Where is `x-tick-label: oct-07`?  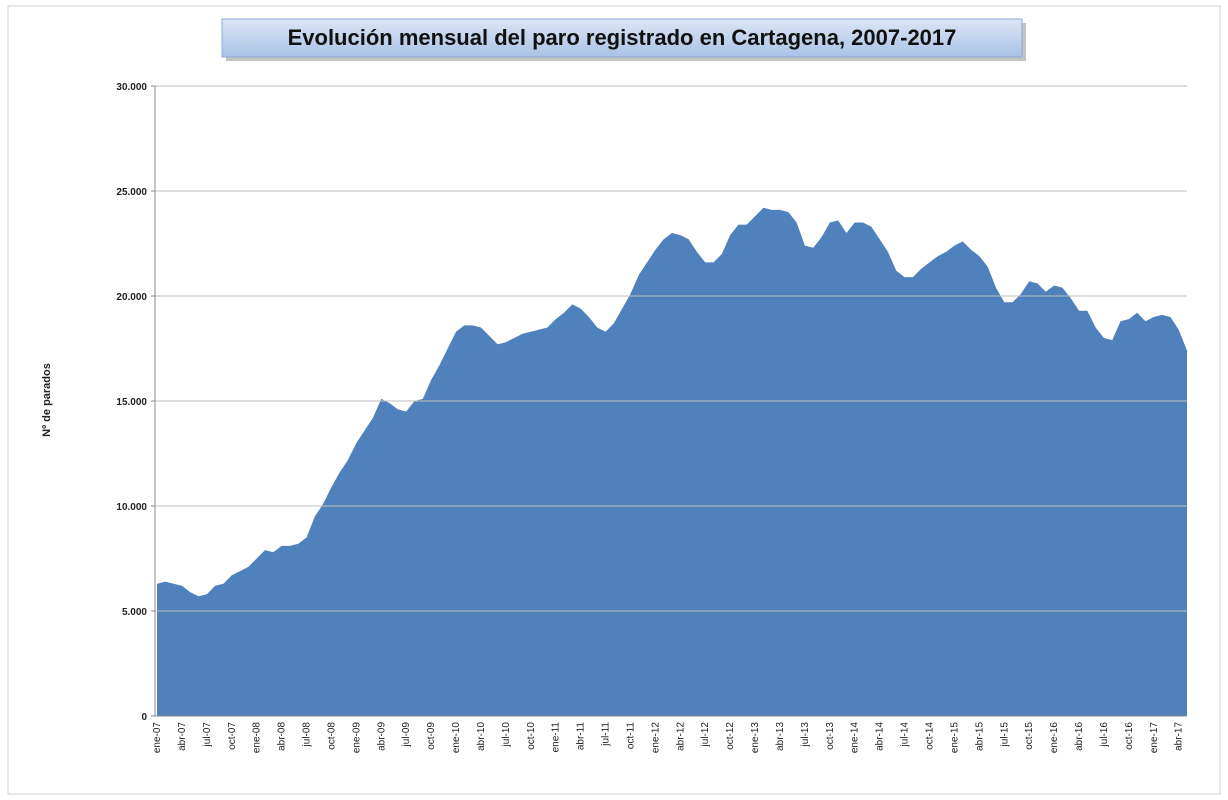 x-tick-label: oct-07 is located at coordinates (232, 736).